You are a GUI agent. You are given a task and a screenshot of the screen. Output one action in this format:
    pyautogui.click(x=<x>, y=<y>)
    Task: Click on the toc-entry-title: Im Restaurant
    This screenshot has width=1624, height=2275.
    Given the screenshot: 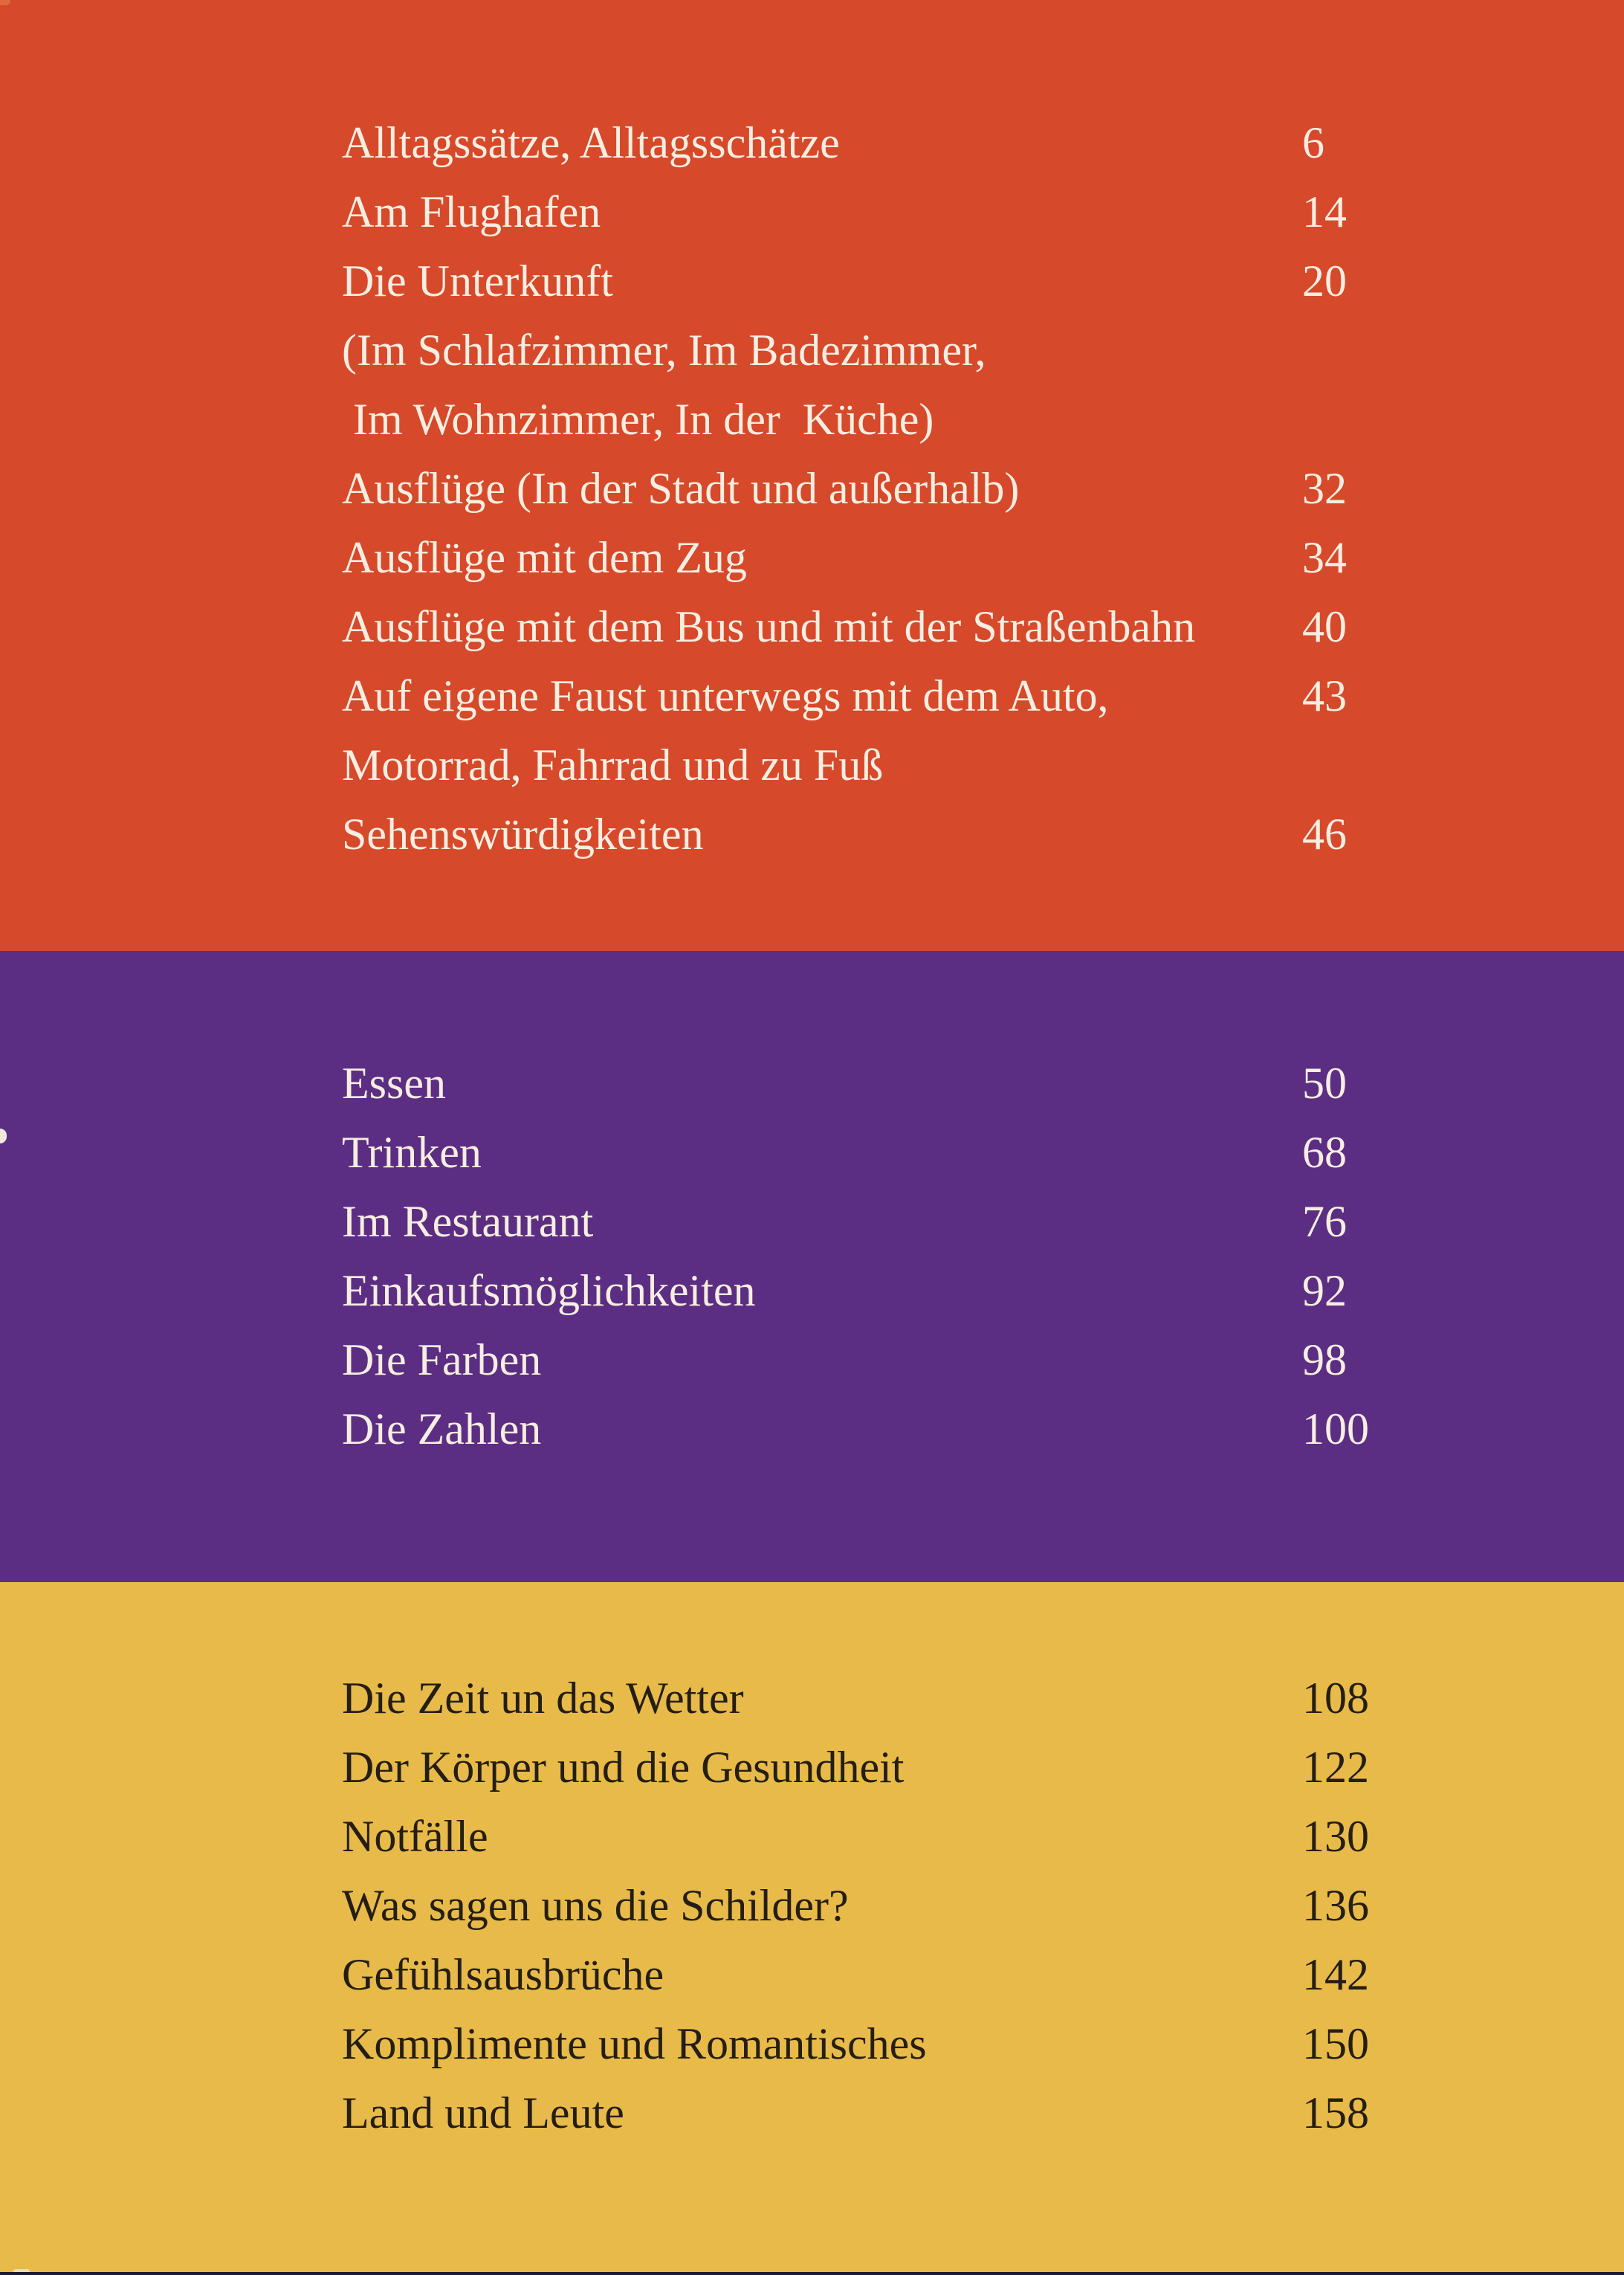 What is the action you would take?
    pyautogui.click(x=468, y=1222)
    